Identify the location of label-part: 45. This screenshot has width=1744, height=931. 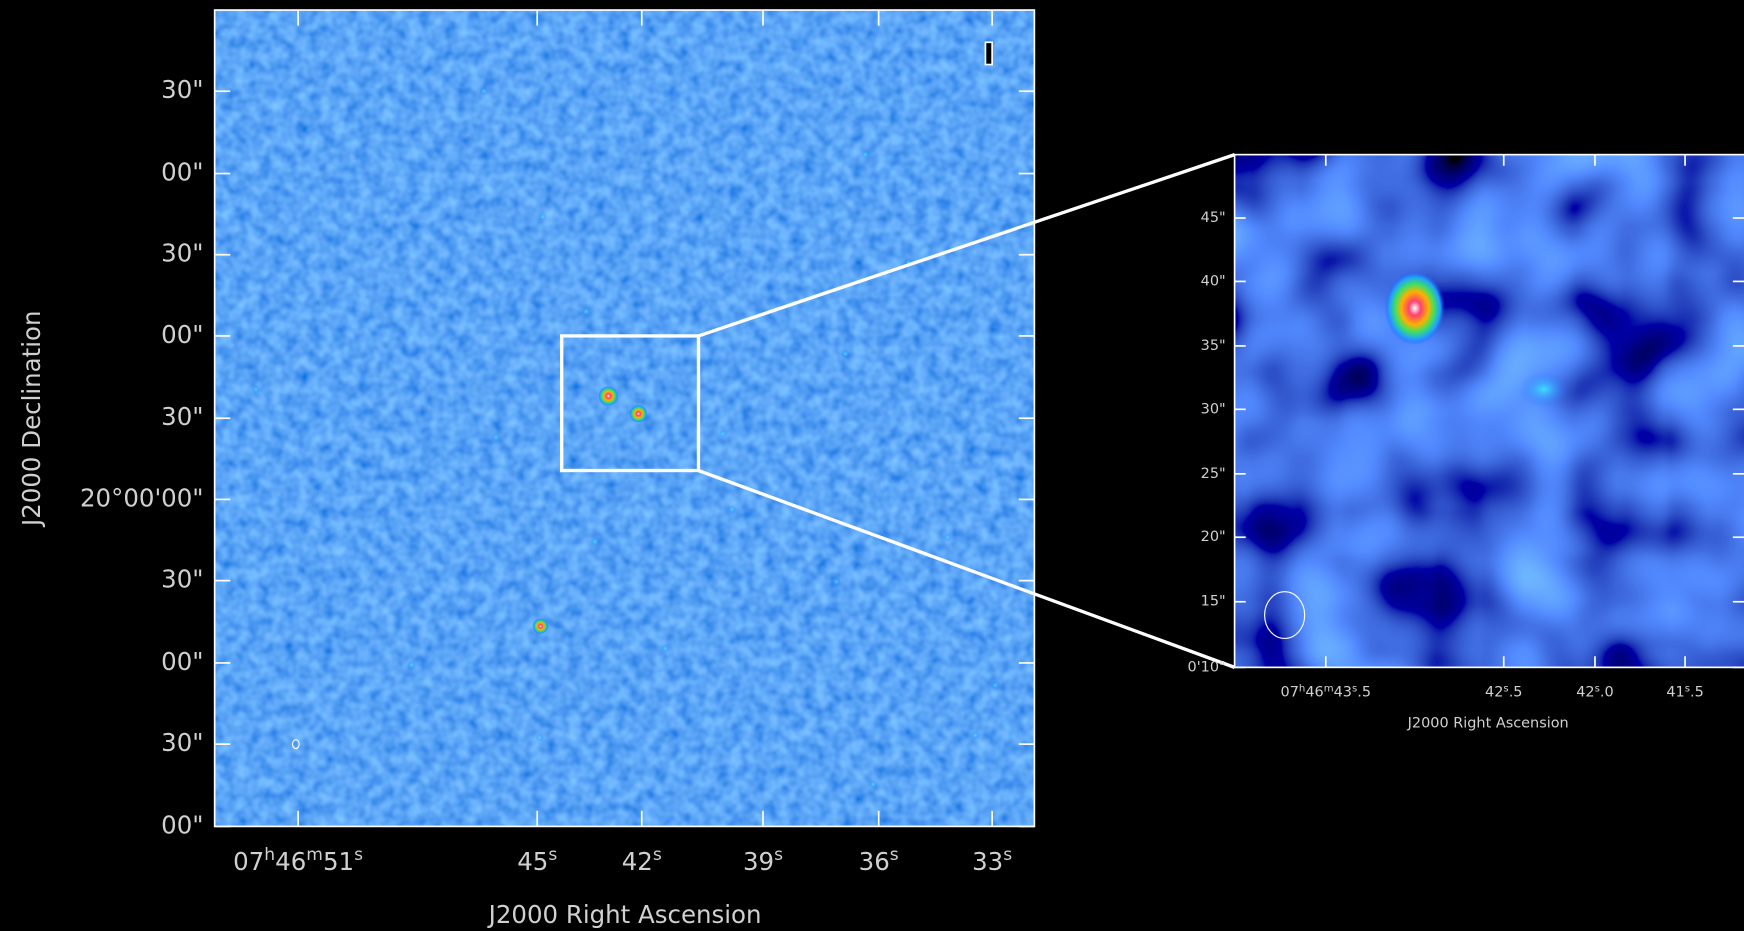
(532, 861).